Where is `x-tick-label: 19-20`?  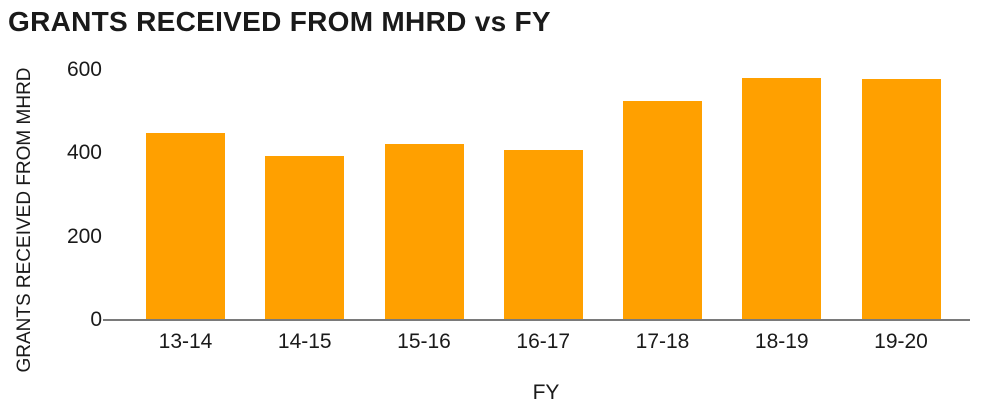
x-tick-label: 19-20 is located at coordinates (901, 341).